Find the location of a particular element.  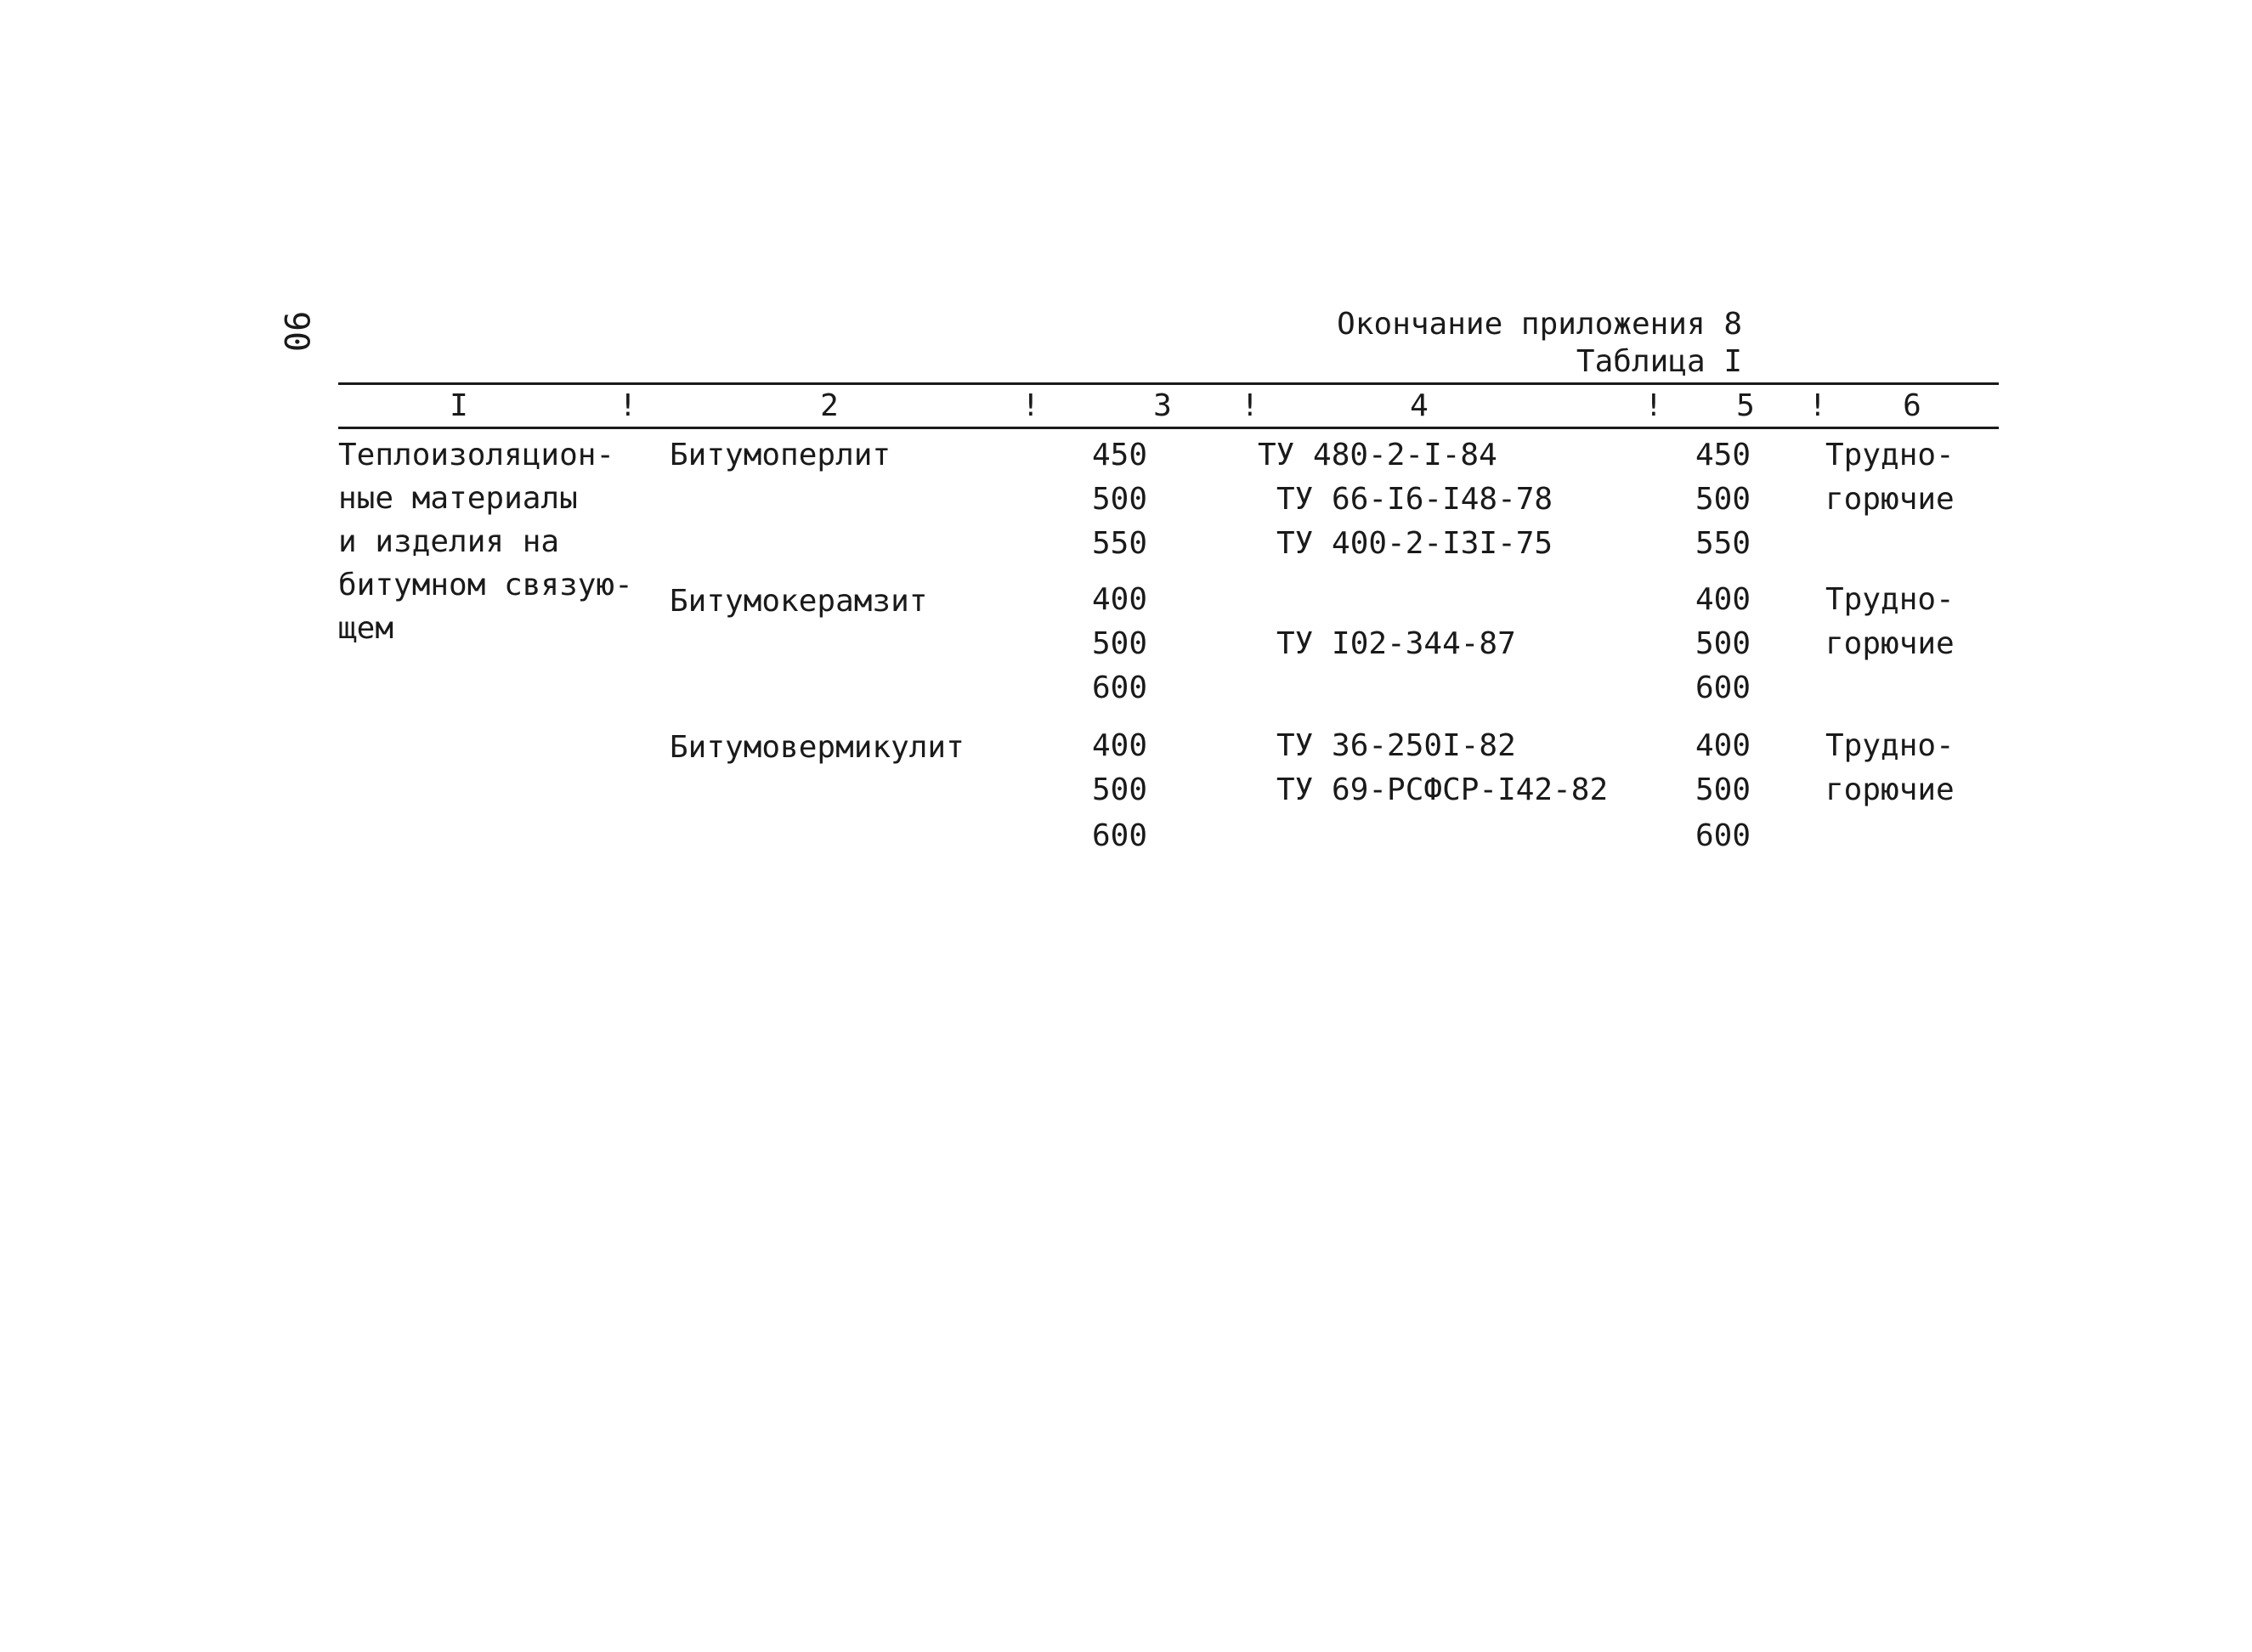

group-line: Теплоизоляцион- is located at coordinates (477, 455).